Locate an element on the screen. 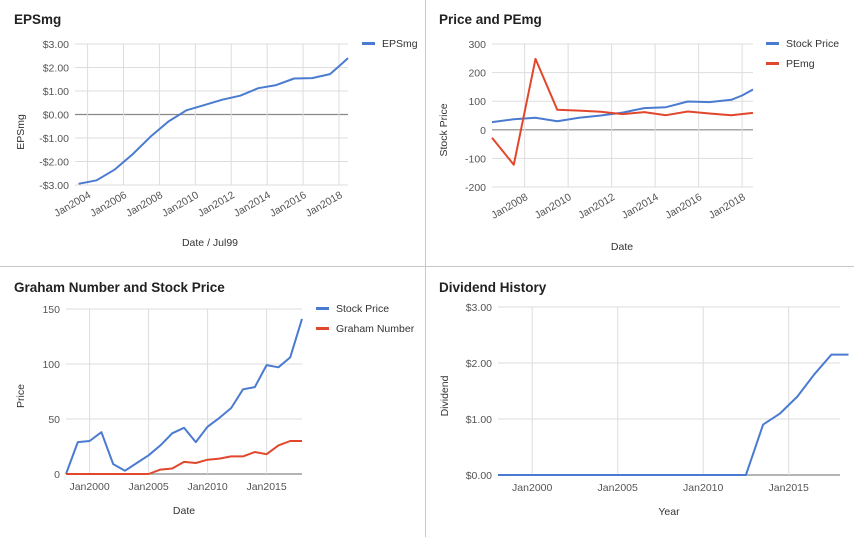 The height and width of the screenshot is (537, 854). x-axis-label: Year is located at coordinates (669, 512).